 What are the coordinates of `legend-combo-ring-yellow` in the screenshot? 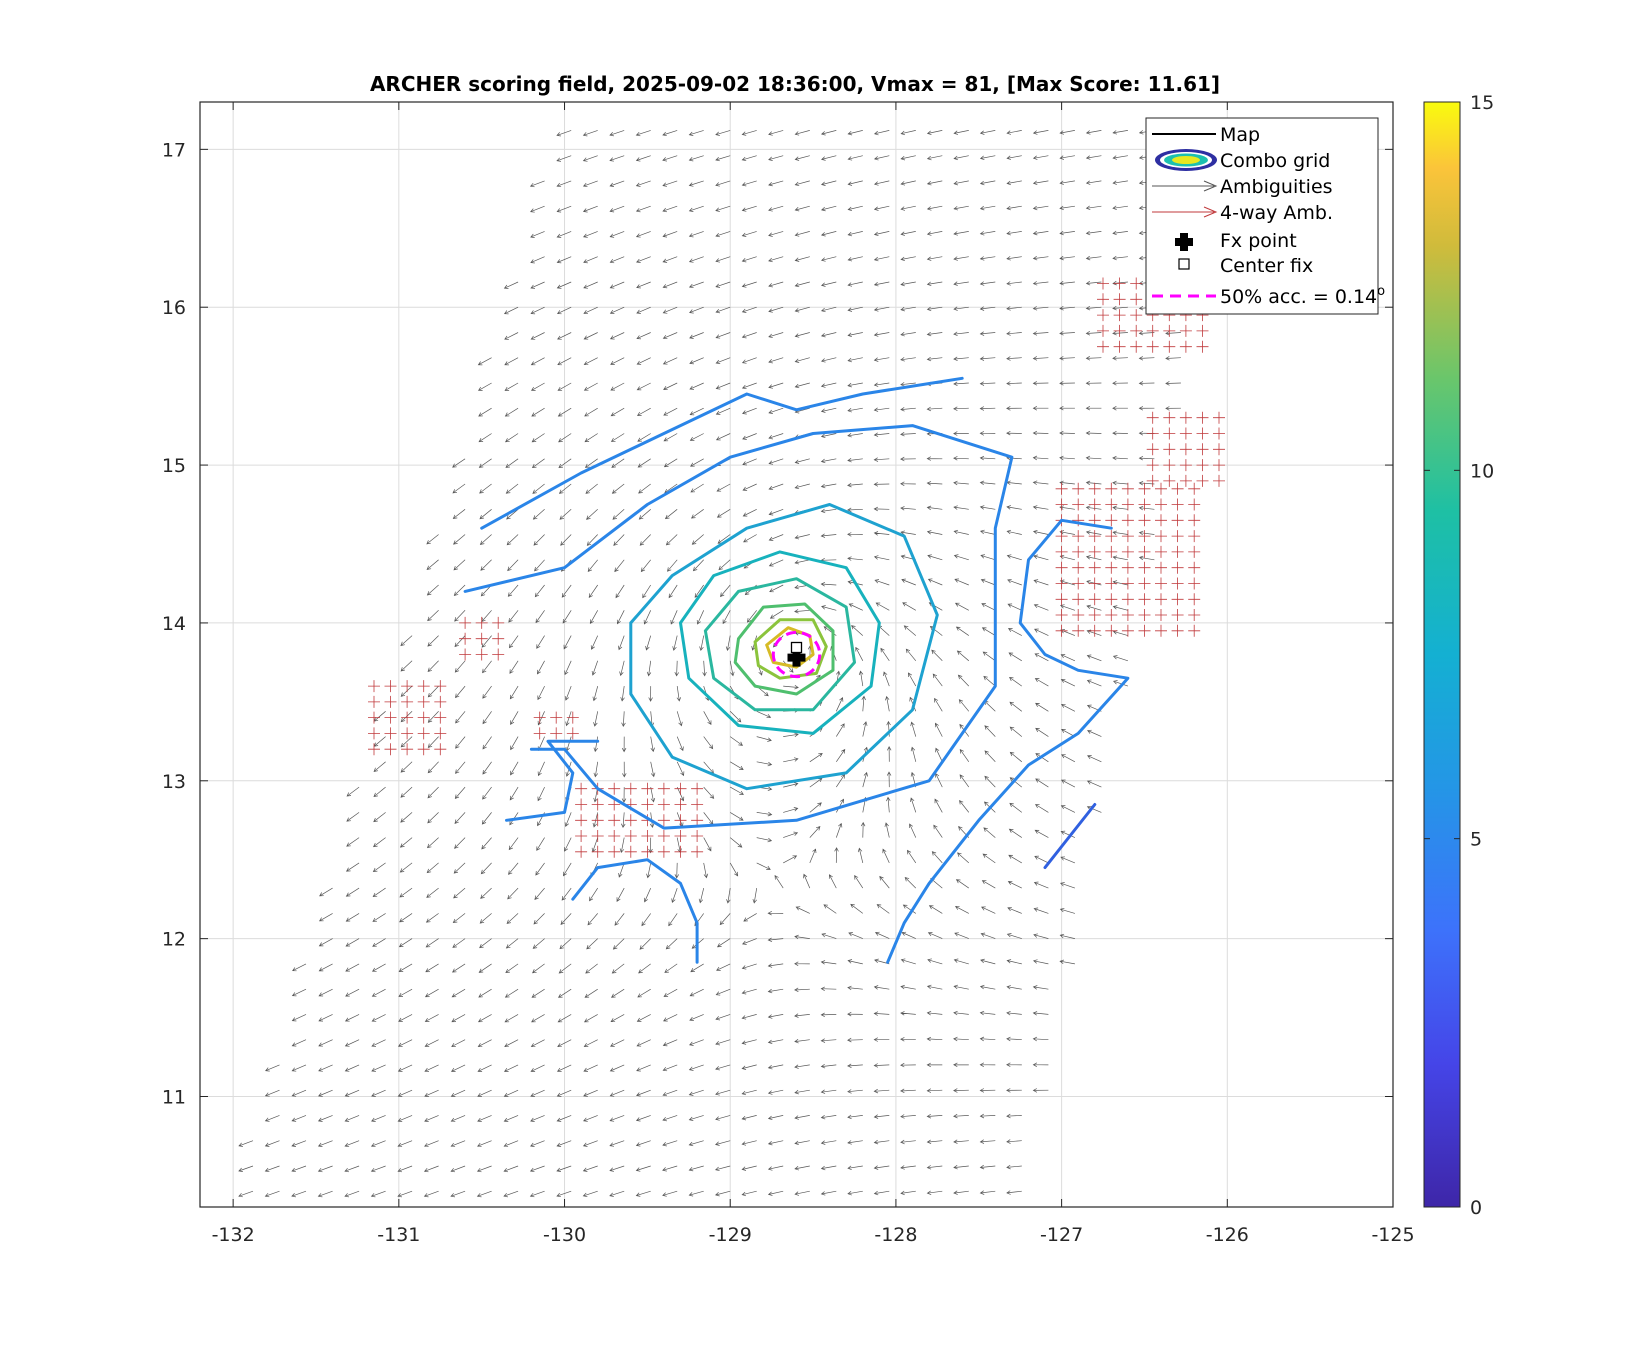 It's located at (1186, 160).